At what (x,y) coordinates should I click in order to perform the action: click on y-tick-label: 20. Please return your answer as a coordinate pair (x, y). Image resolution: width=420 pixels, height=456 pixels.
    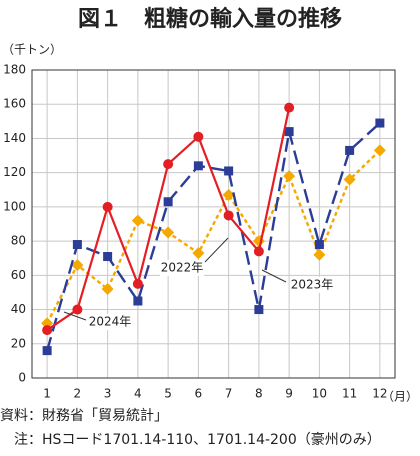
    Looking at the image, I should click on (18, 343).